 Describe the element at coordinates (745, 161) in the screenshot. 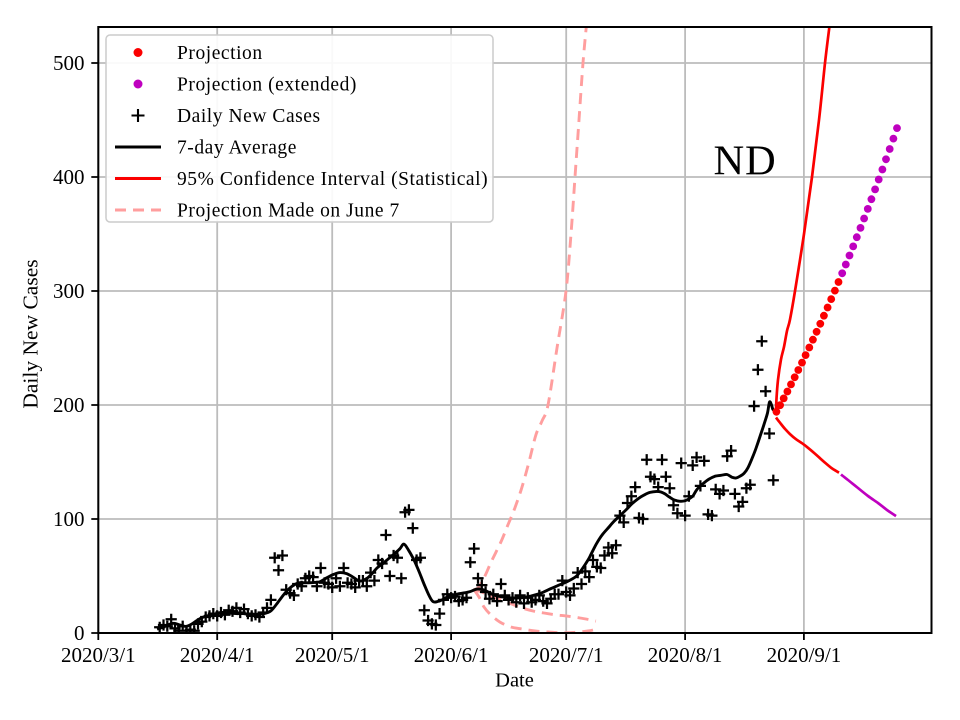

I see `svg-text: ND` at that location.